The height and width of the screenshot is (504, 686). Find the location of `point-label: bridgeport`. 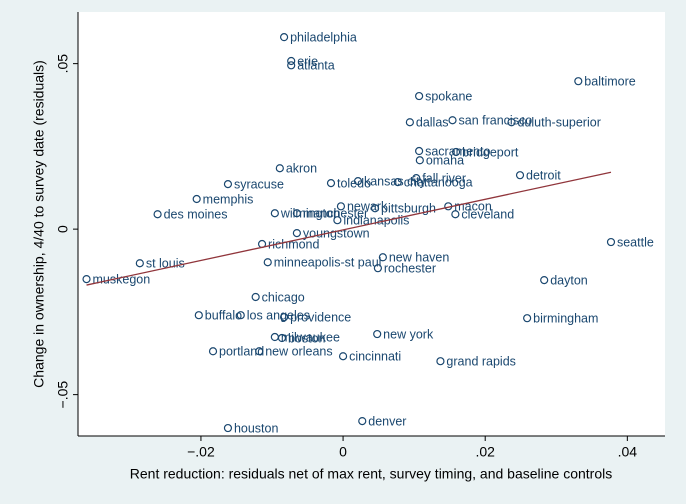

point-label: bridgeport is located at coordinates (490, 152).